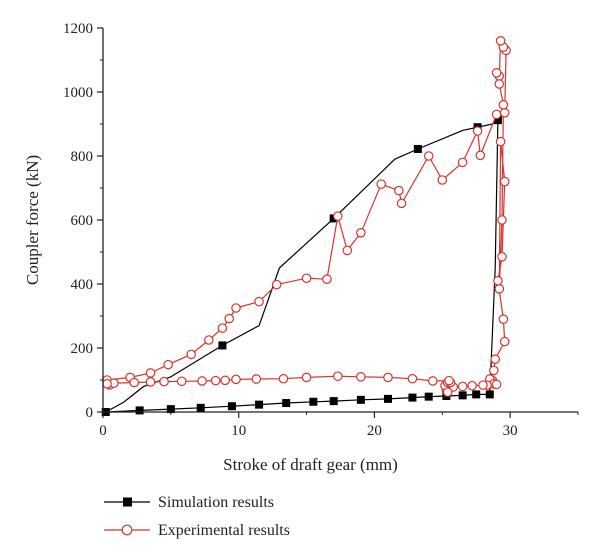 This screenshot has height=560, width=600. I want to click on legend-marker-square, so click(127, 502).